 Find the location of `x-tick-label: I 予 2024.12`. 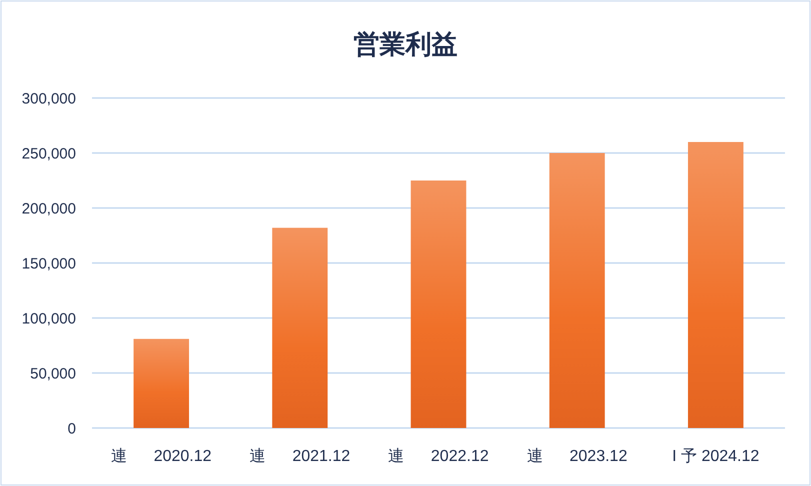

x-tick-label: I 予 2024.12 is located at coordinates (716, 456).